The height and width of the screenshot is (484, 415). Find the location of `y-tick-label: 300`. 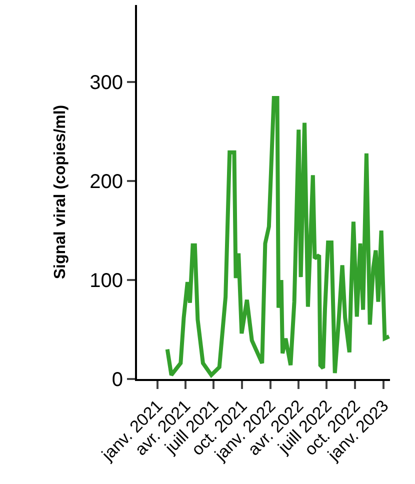

y-tick-label: 300 is located at coordinates (106, 83).